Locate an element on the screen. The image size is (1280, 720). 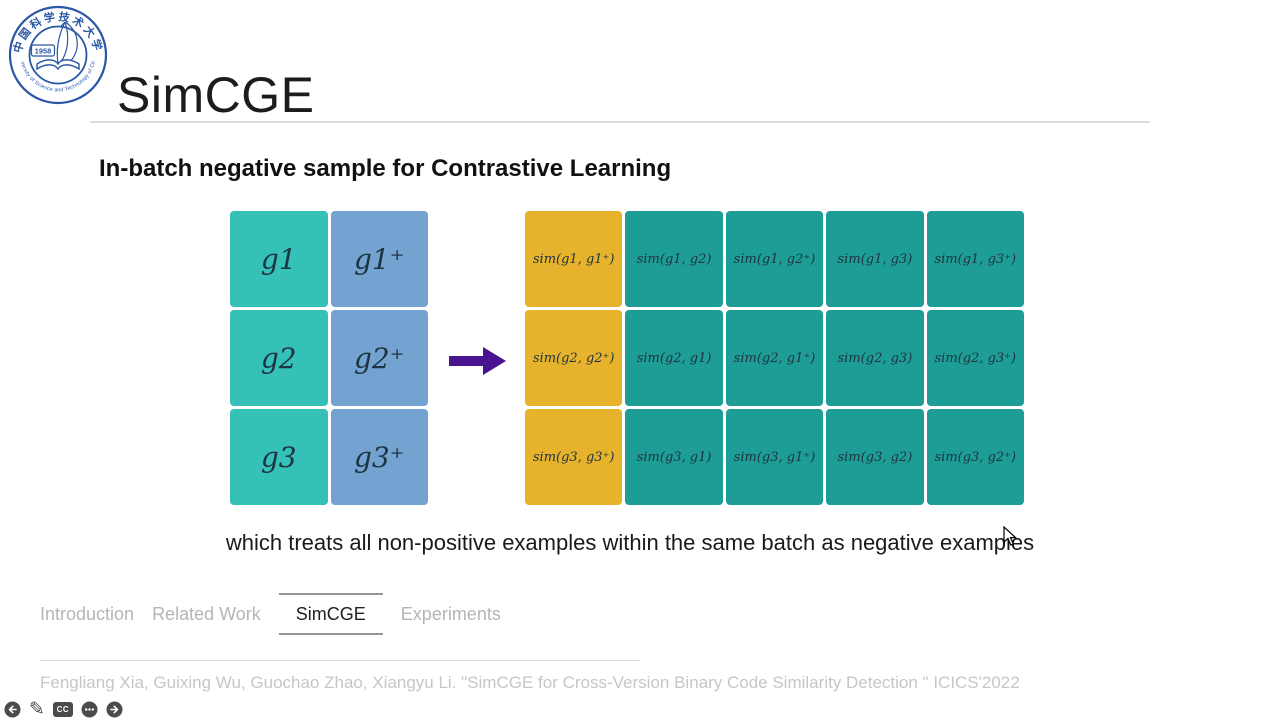
positive-label: g2⁺ is located at coordinates (379, 358).